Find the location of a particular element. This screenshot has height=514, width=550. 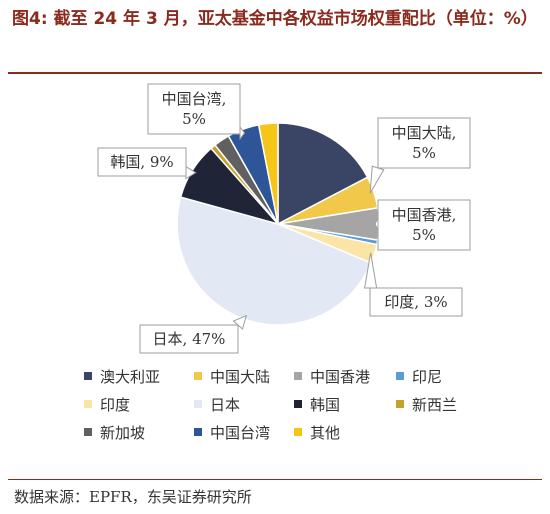

legend-item: 新西兰 is located at coordinates (446, 404).